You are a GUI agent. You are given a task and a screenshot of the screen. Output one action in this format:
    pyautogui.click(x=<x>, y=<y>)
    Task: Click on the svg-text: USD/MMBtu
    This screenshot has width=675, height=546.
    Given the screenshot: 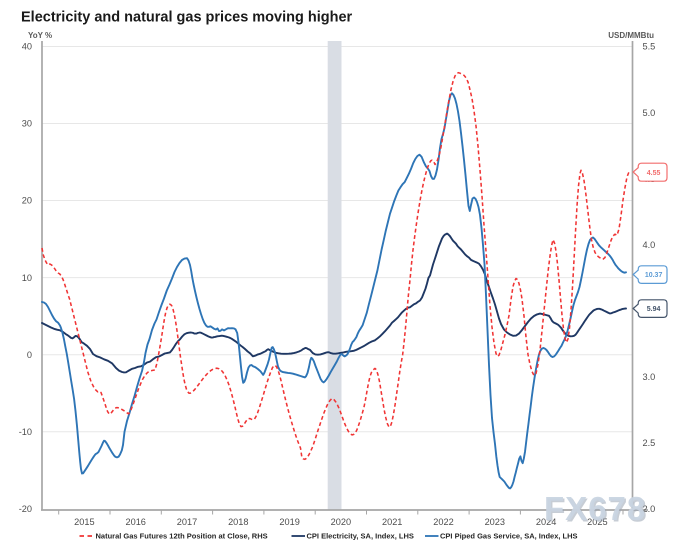 What is the action you would take?
    pyautogui.click(x=631, y=35)
    